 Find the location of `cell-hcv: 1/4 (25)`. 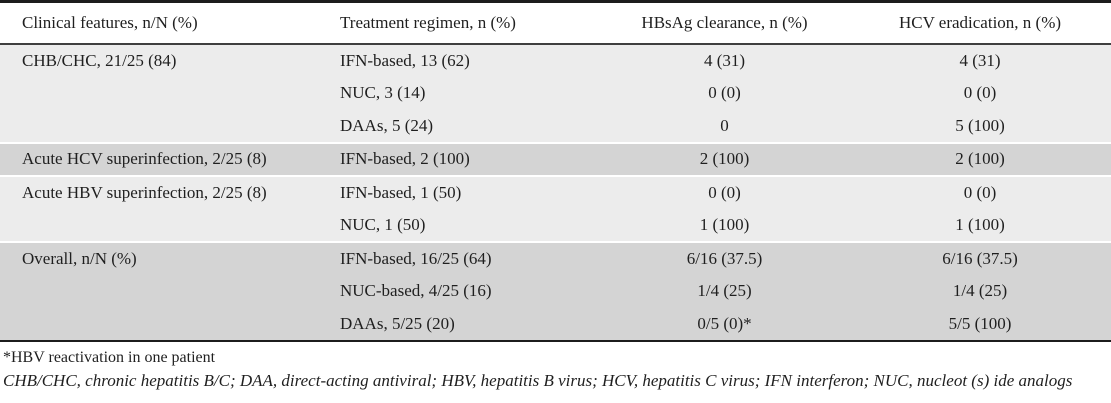

cell-hcv: 1/4 (25) is located at coordinates (980, 290).